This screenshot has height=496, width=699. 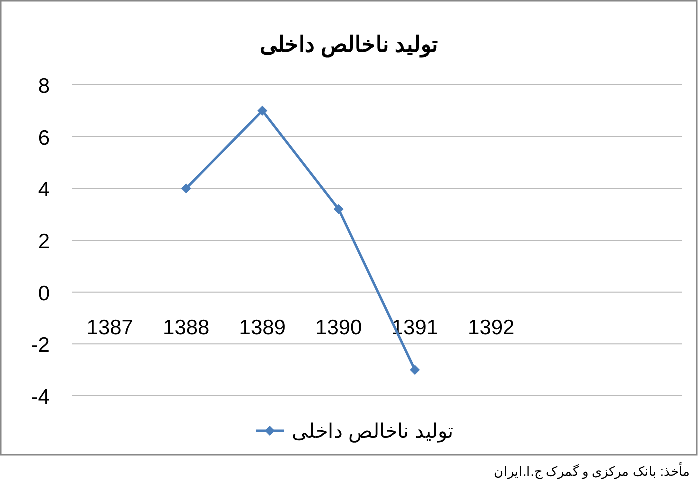 What do you see at coordinates (339, 328) in the screenshot?
I see `x-tick-label: 1390` at bounding box center [339, 328].